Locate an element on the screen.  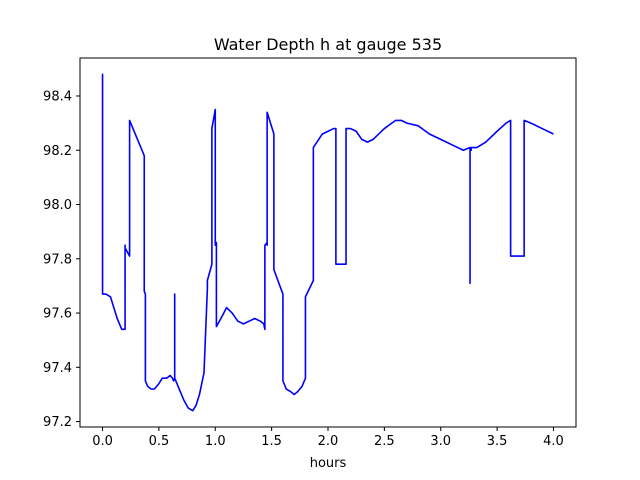
x-axis: 0.0 0.5 1.0 1.5 2.0 2.5 3.0 3.5 4.0 is located at coordinates (328, 438).